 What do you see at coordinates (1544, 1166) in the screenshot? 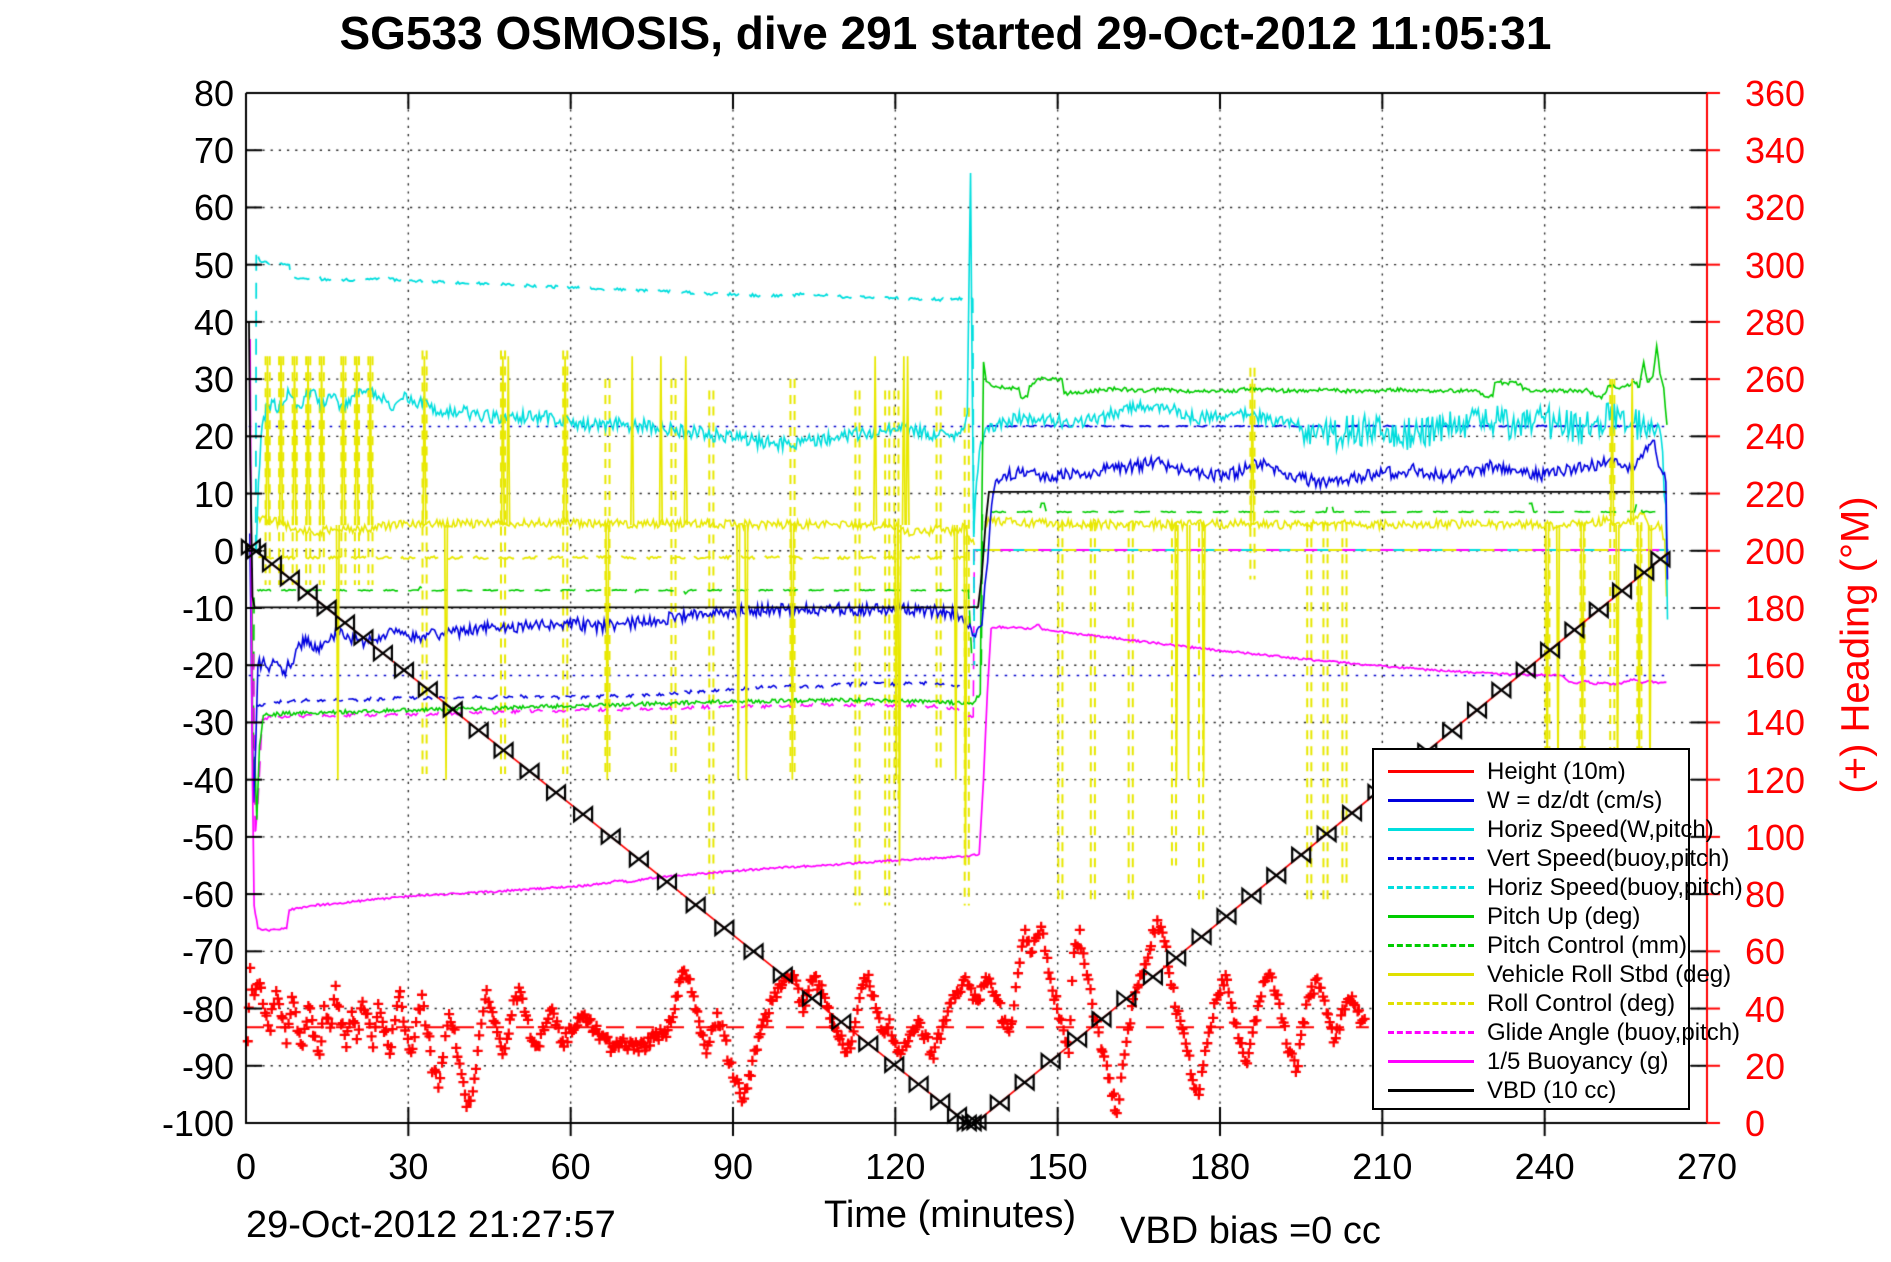
I see `x-tick-label-240: 240` at bounding box center [1544, 1166].